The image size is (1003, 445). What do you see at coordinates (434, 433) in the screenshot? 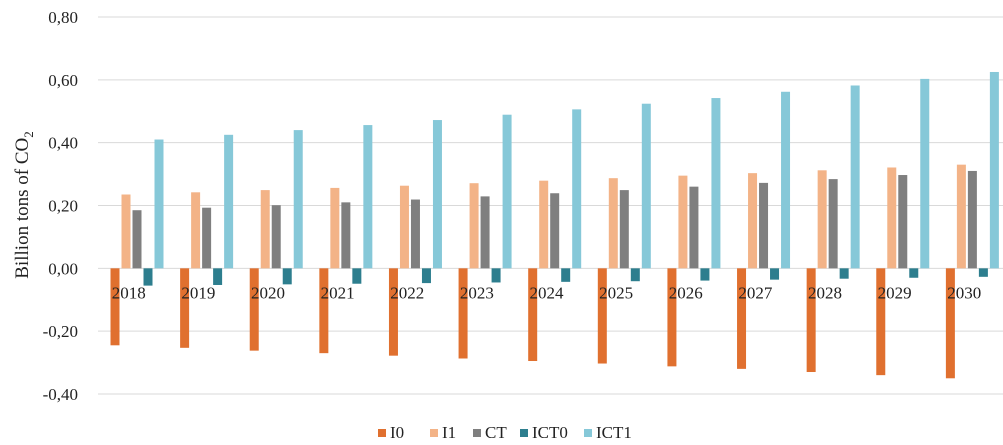
I see `legend-swatch-i1` at bounding box center [434, 433].